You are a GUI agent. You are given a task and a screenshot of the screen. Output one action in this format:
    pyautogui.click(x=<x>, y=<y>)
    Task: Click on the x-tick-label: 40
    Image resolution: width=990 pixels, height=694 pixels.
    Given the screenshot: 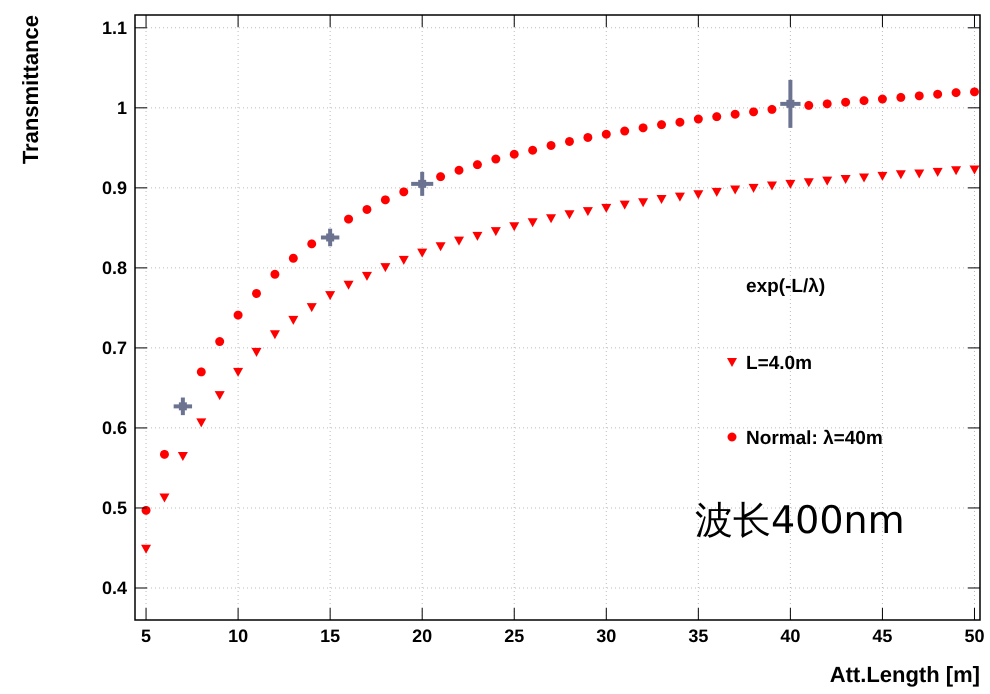 What is the action you would take?
    pyautogui.click(x=790, y=636)
    